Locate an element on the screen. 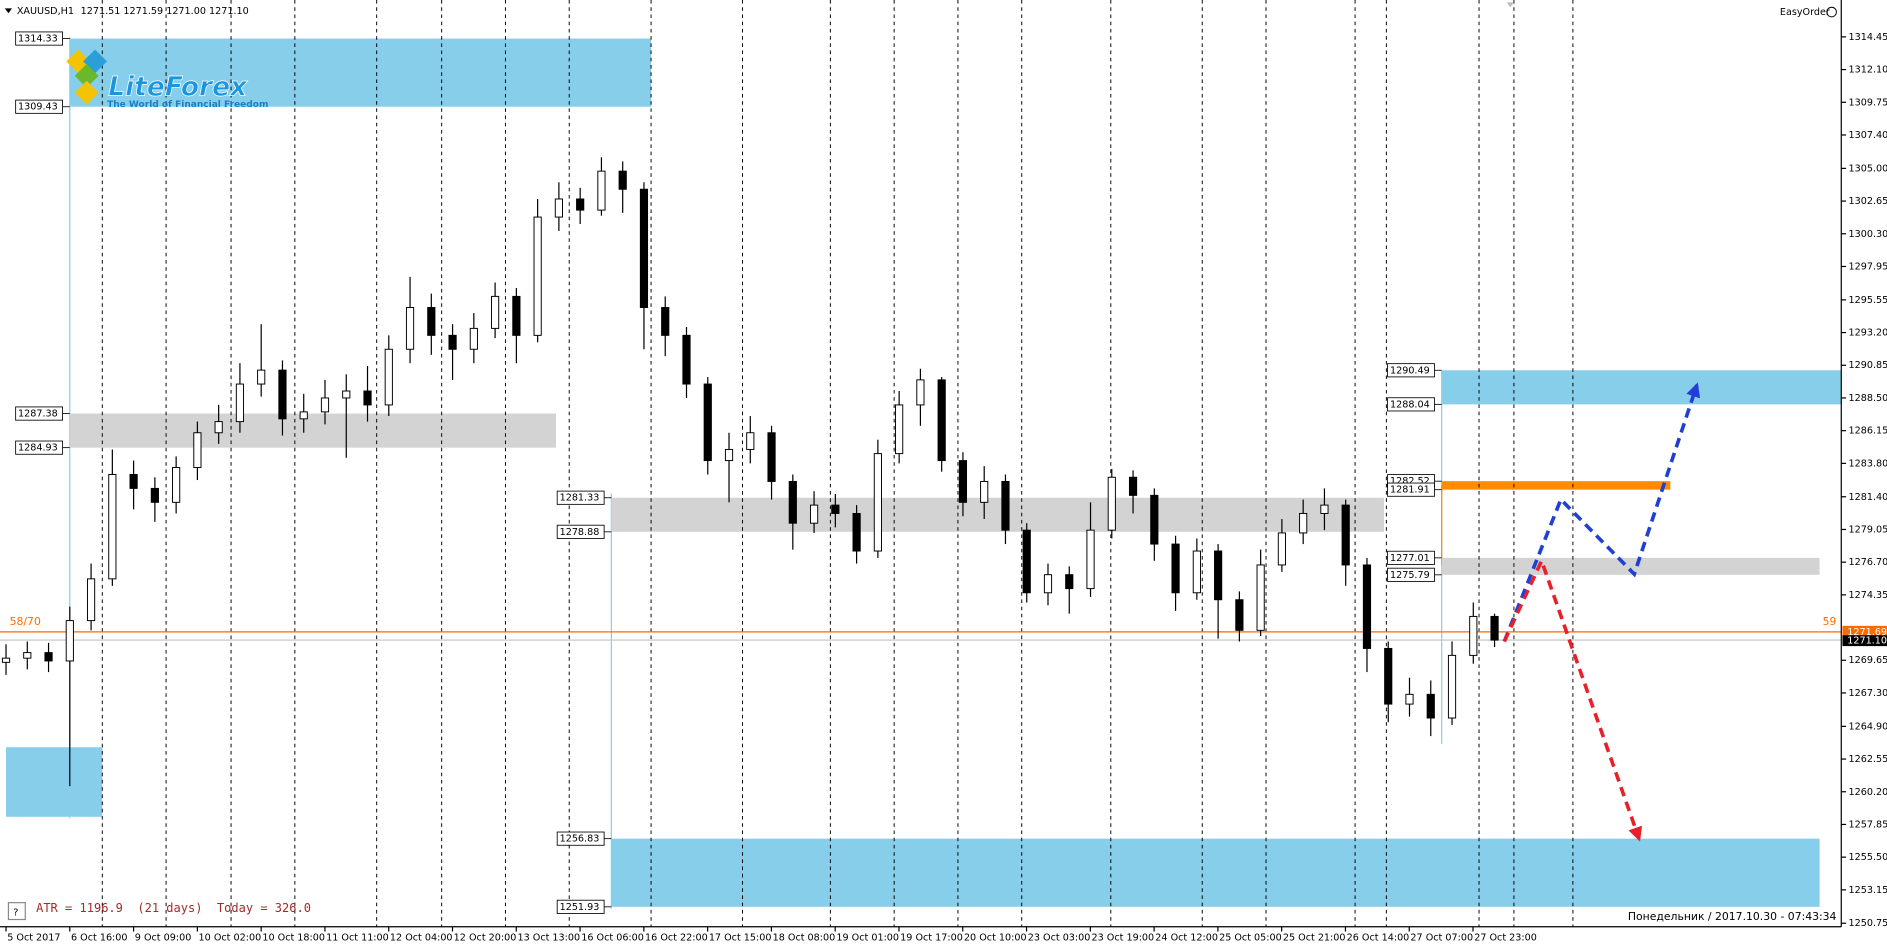  ask-price-label: 1271.69 is located at coordinates (1867, 632).